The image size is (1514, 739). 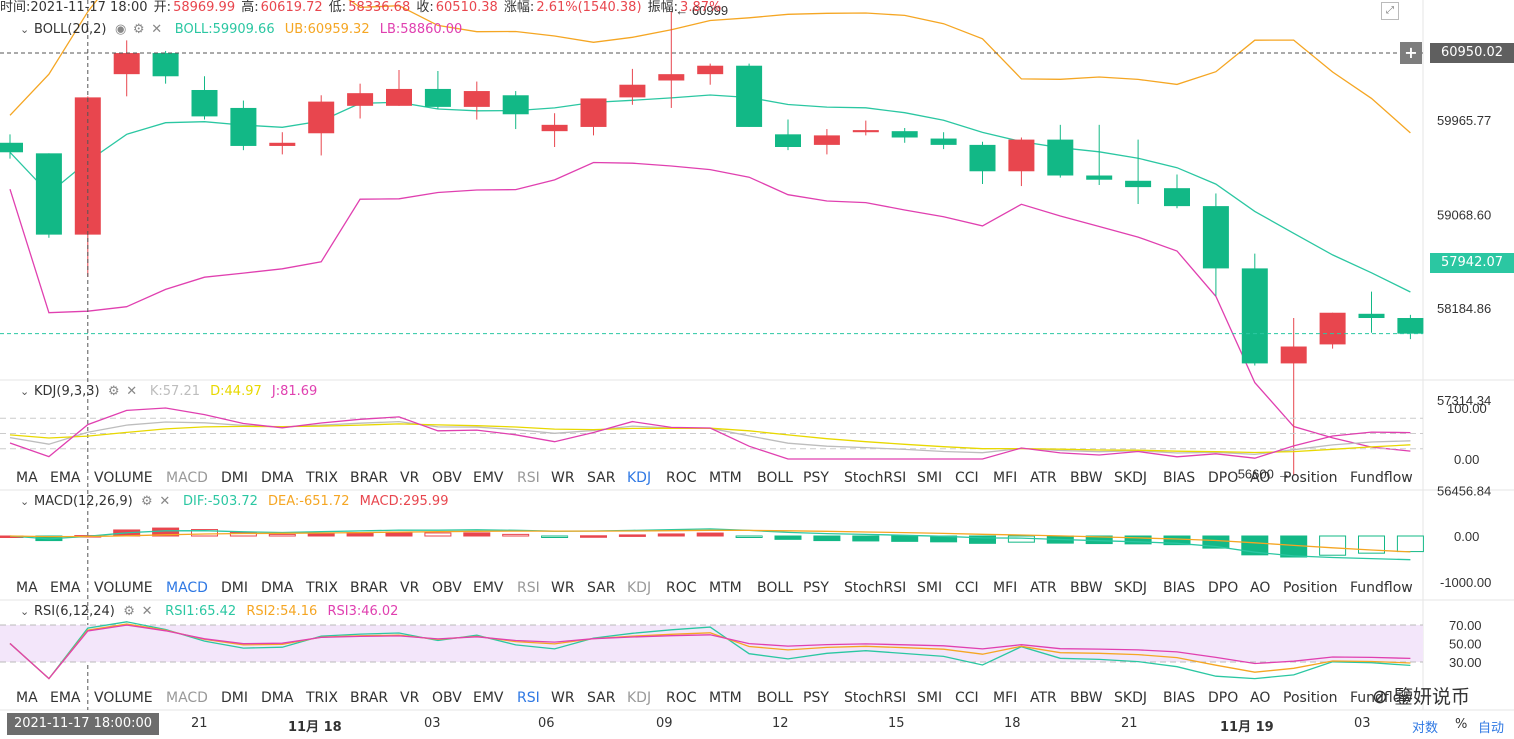 What do you see at coordinates (1461, 724) in the screenshot?
I see `percent-scale-toggle: %` at bounding box center [1461, 724].